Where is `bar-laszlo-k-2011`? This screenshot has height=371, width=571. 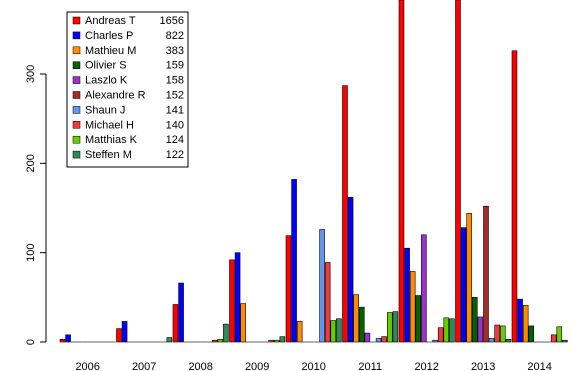
bar-laszlo-k-2011 is located at coordinates (367, 337).